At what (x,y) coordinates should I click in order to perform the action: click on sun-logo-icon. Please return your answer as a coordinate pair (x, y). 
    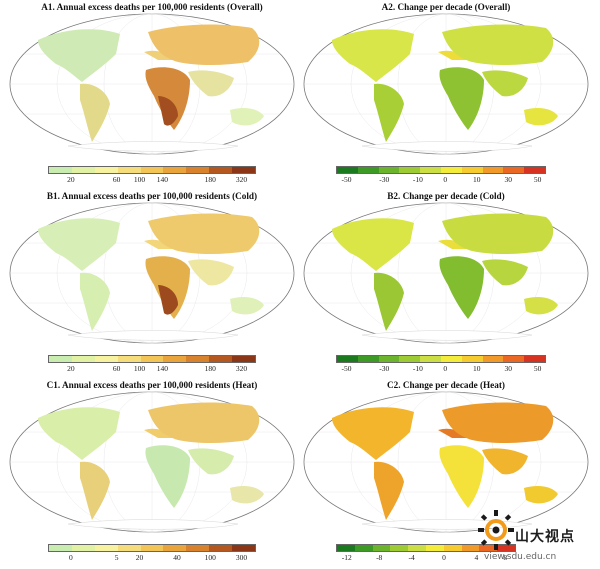
    Looking at the image, I should click on (496, 530).